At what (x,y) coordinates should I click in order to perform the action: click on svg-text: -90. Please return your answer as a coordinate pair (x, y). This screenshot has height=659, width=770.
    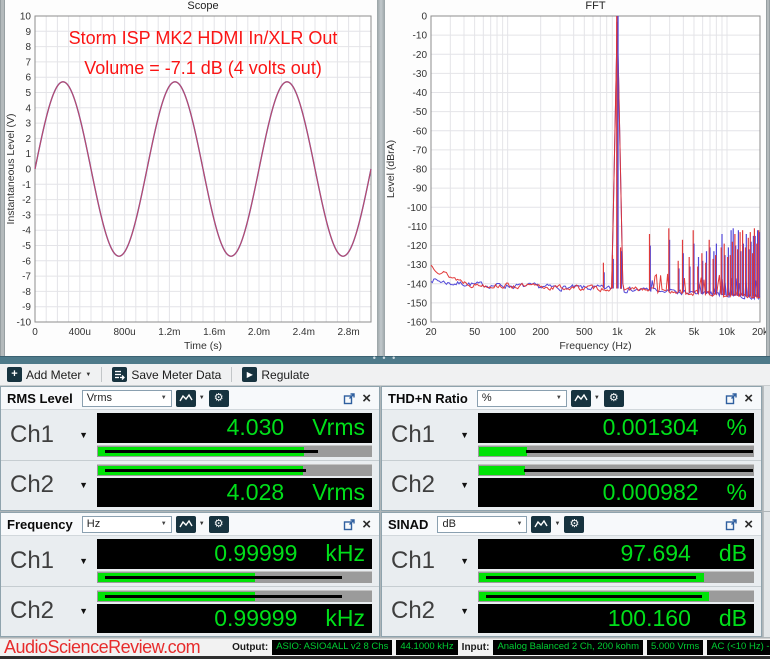
    Looking at the image, I should click on (420, 189).